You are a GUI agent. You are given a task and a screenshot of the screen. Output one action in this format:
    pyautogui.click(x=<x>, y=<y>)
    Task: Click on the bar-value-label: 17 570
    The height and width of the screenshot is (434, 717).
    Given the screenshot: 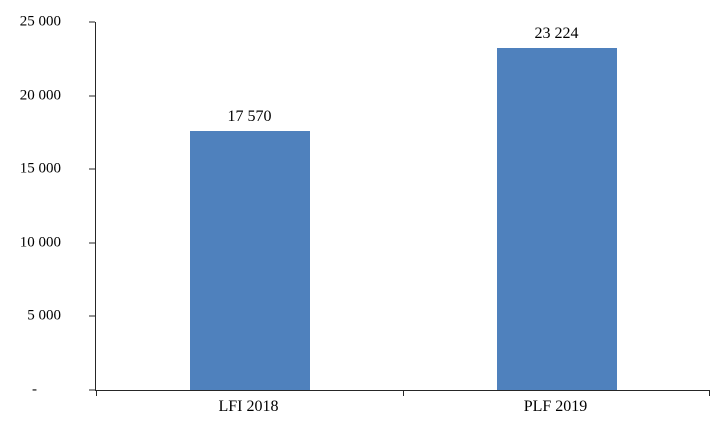 What is the action you would take?
    pyautogui.click(x=249, y=117)
    